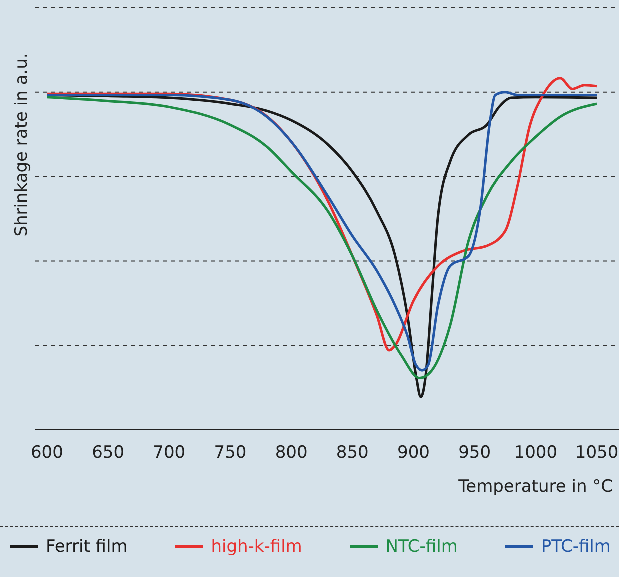 Image resolution: width=619 pixels, height=577 pixels. Describe the element at coordinates (576, 547) in the screenshot. I see `legend-label: PTC-film` at that location.